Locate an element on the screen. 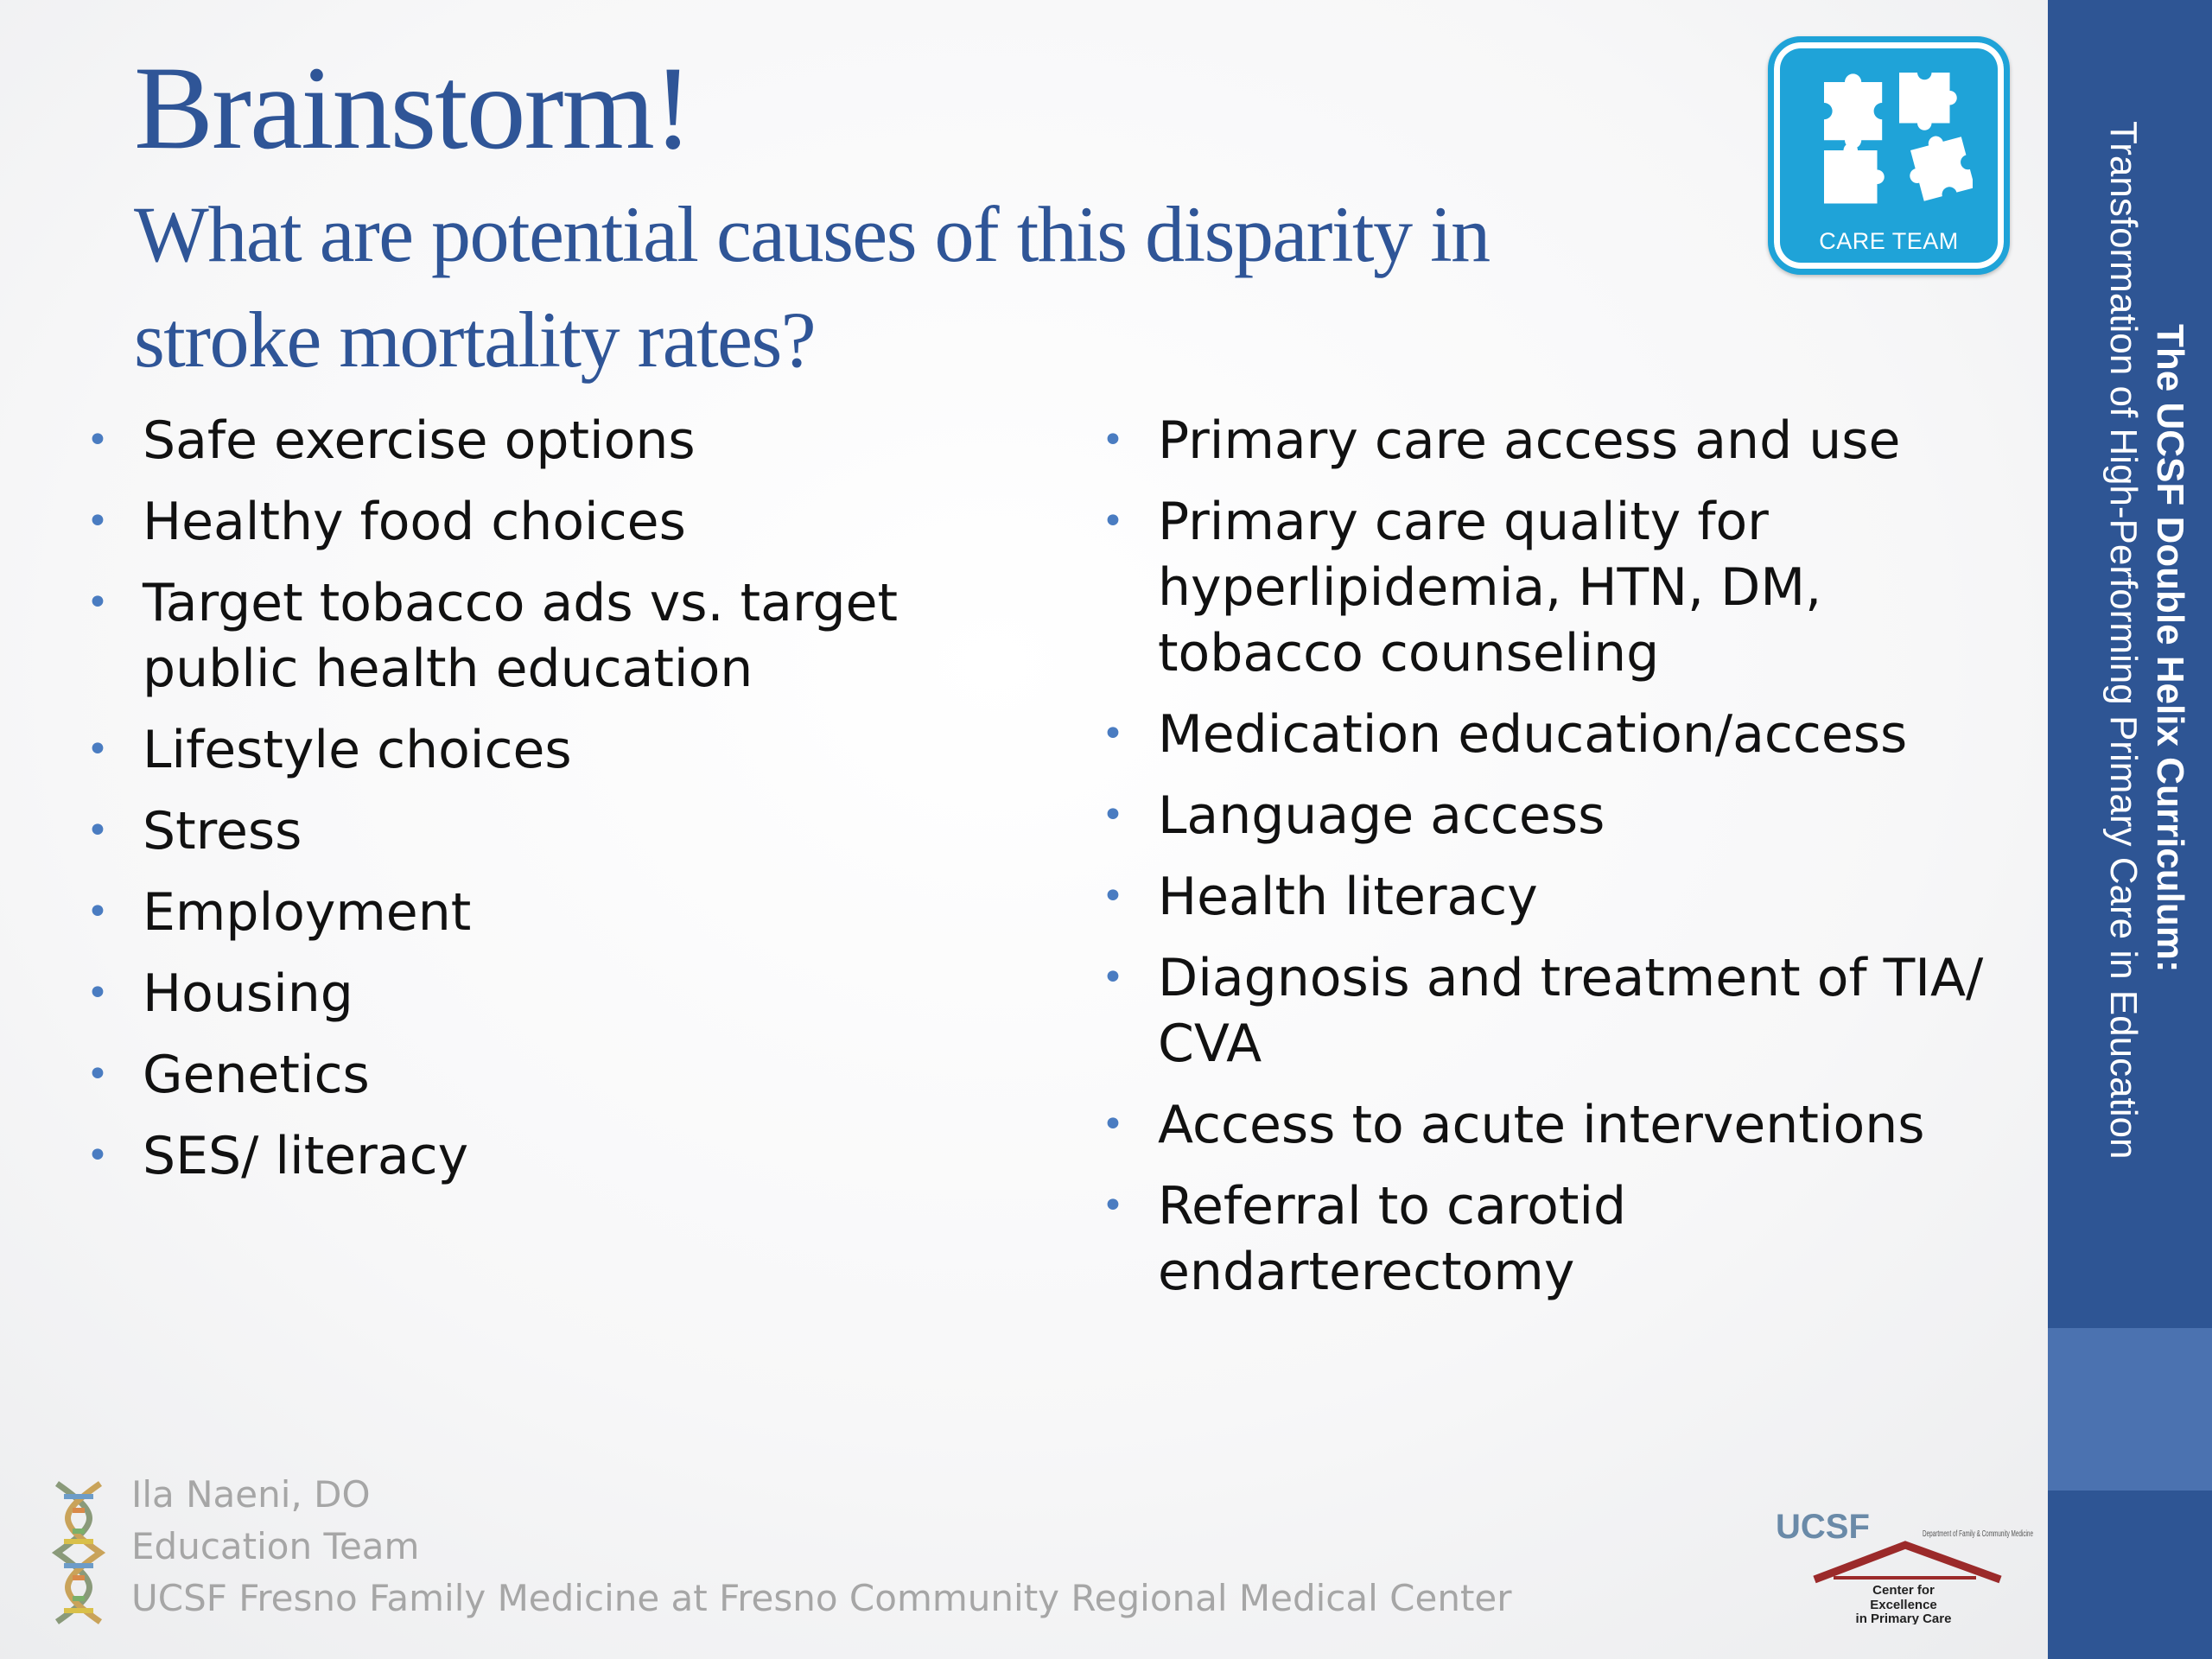 The width and height of the screenshot is (2212, 1659). list-item: • Health literacy is located at coordinates (1549, 897).